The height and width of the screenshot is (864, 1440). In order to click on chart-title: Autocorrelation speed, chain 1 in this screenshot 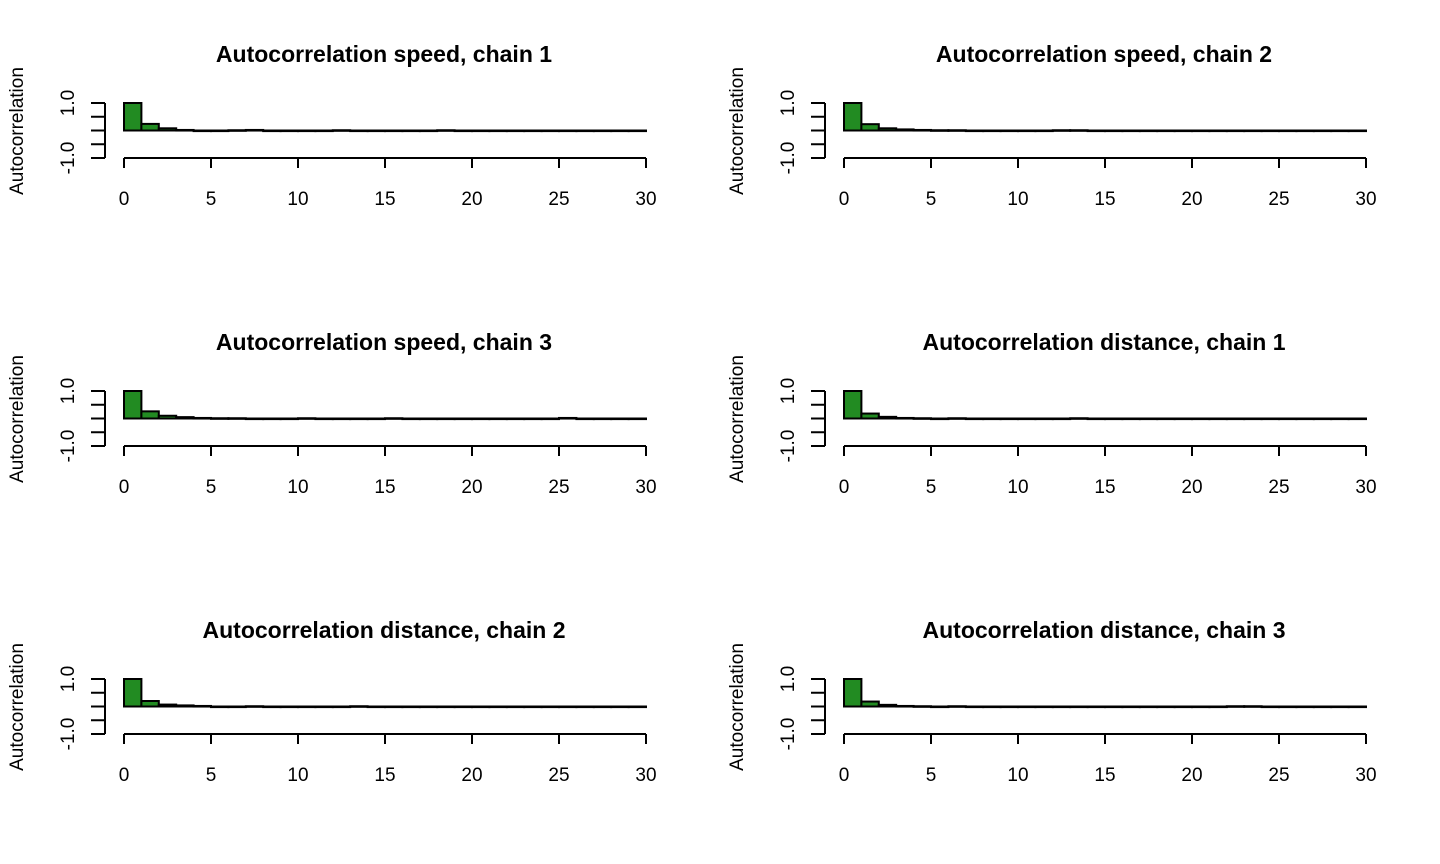, I will do `click(384, 54)`.